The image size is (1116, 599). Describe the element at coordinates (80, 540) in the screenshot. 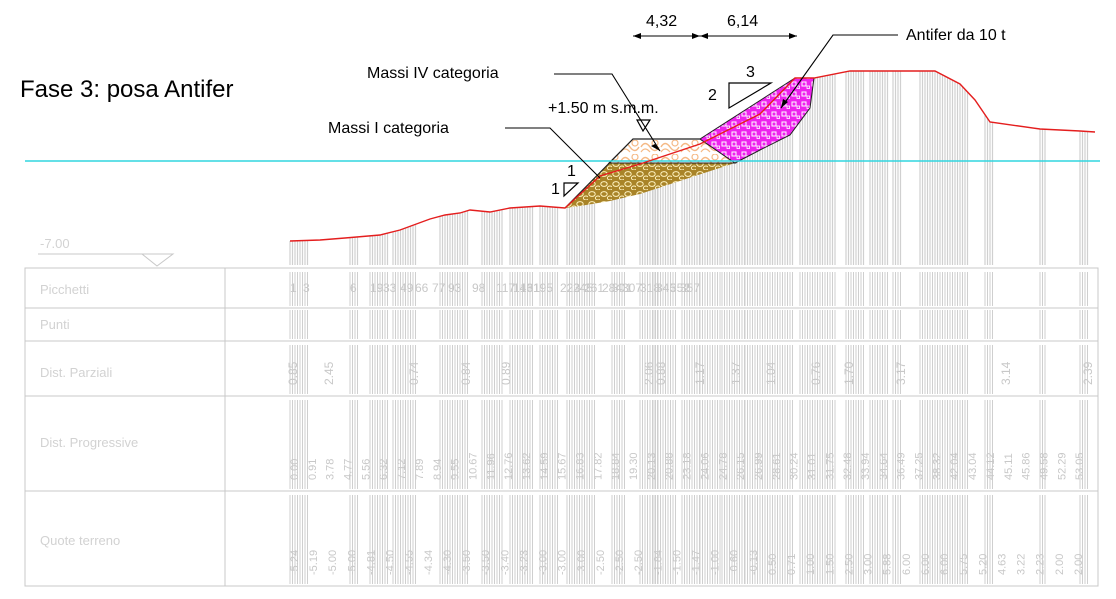

I see `row-label-quote-terreno: Quote terreno` at that location.